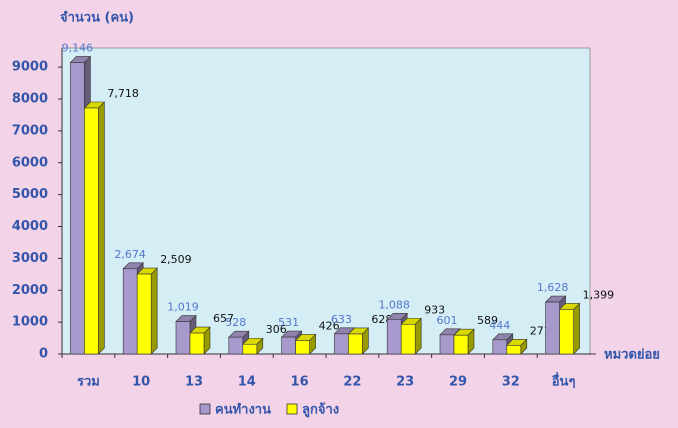  What do you see at coordinates (487, 320) in the screenshot?
I see `value-label: 589` at bounding box center [487, 320].